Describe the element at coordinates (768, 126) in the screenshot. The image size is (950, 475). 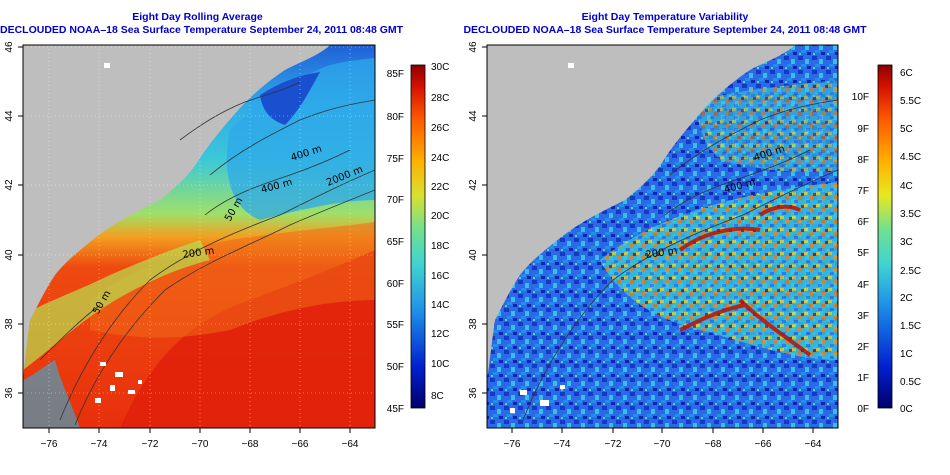
I see `northern-variability` at that location.